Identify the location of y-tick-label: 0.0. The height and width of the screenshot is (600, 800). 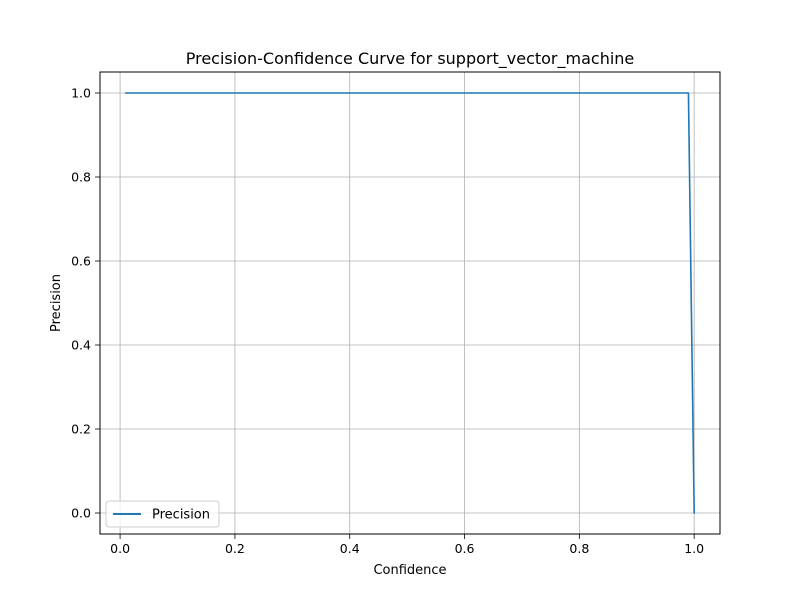
(81, 513).